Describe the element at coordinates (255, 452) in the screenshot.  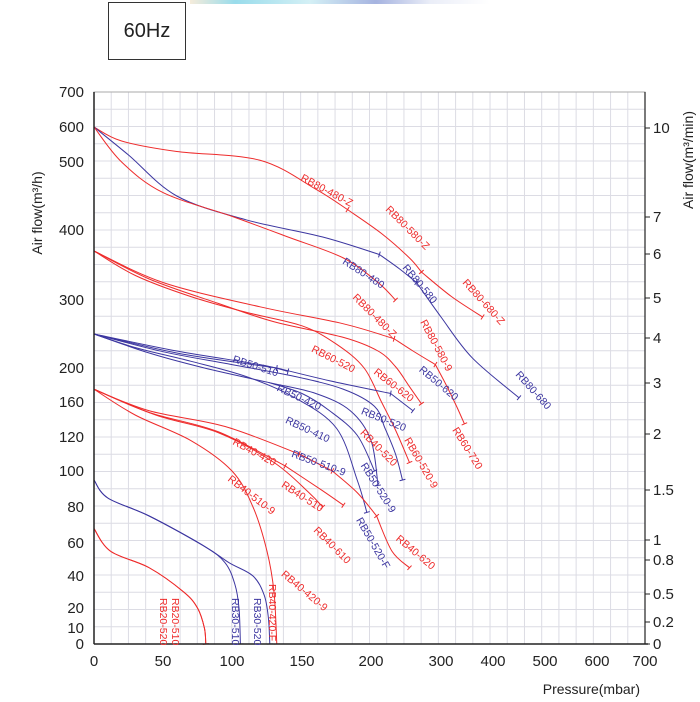
I see `curve-label: RB40-420` at that location.